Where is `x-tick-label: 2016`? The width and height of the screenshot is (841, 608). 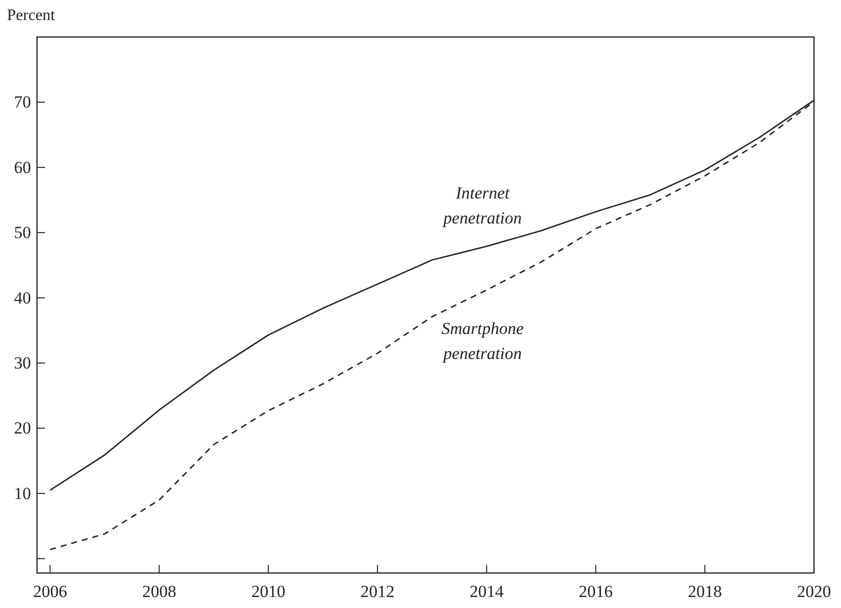
x-tick-label: 2016 is located at coordinates (595, 592).